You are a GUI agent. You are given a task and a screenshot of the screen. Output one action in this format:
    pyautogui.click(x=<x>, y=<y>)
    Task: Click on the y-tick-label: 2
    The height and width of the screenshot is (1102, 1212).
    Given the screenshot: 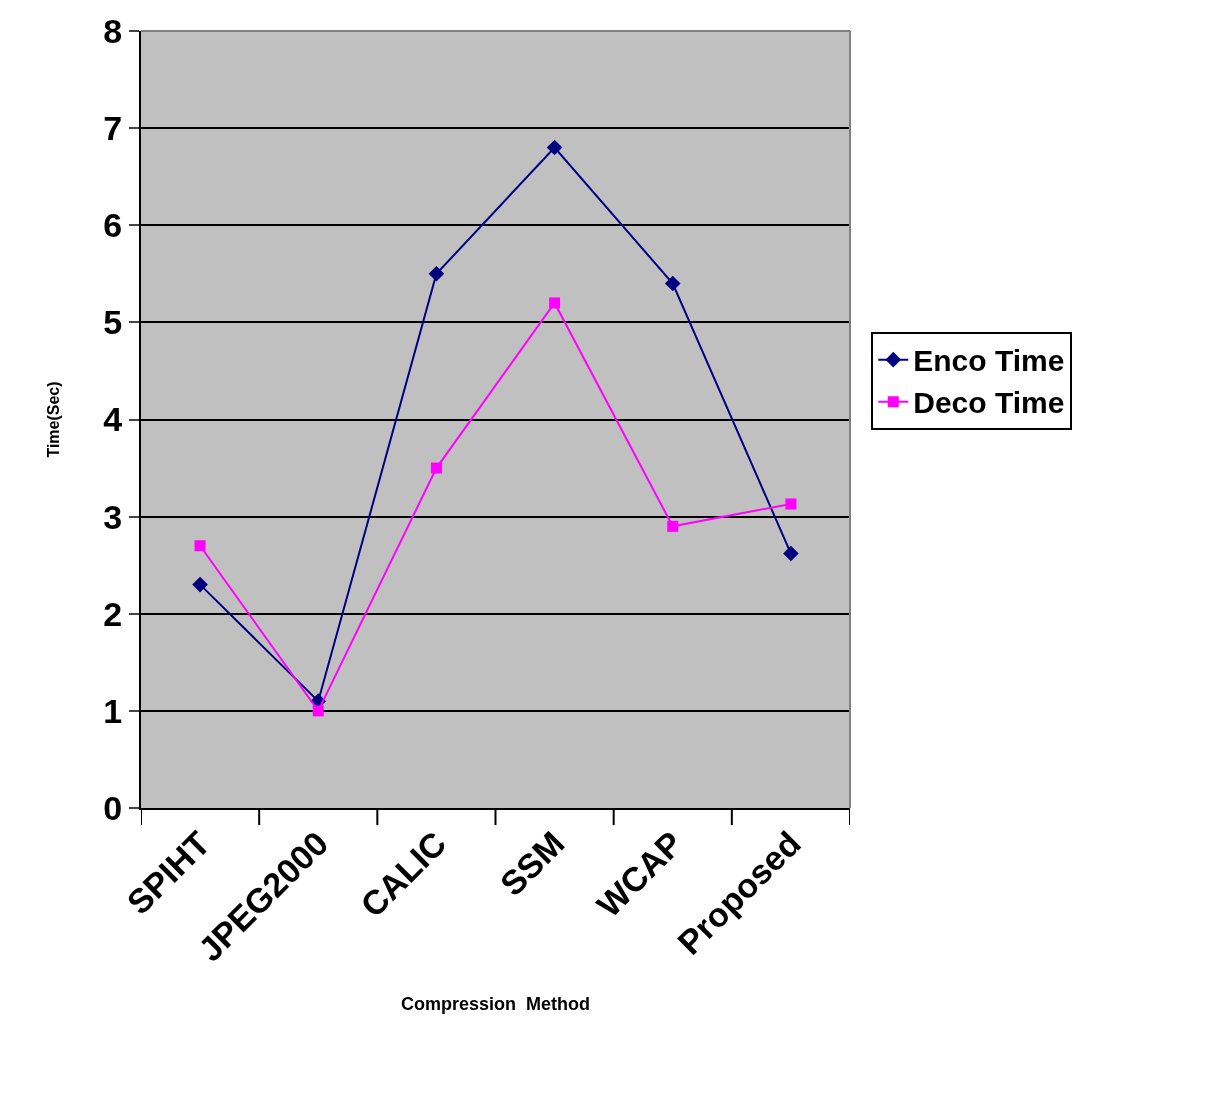 What is the action you would take?
    pyautogui.click(x=113, y=613)
    